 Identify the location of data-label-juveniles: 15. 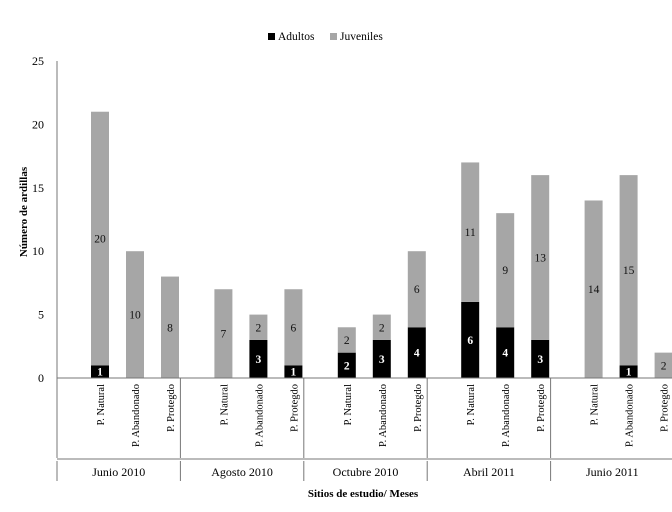
(629, 271).